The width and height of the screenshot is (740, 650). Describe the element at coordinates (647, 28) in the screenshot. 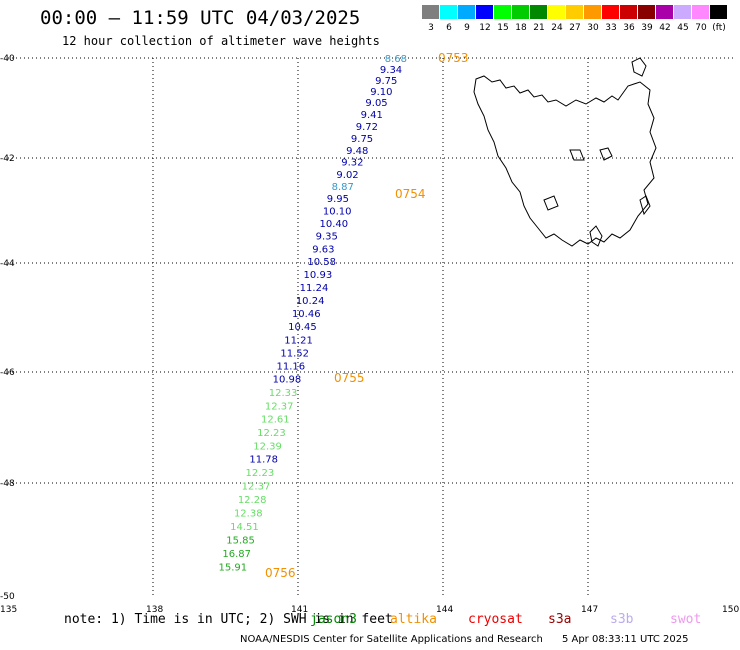

I see `scale-label: 39` at that location.